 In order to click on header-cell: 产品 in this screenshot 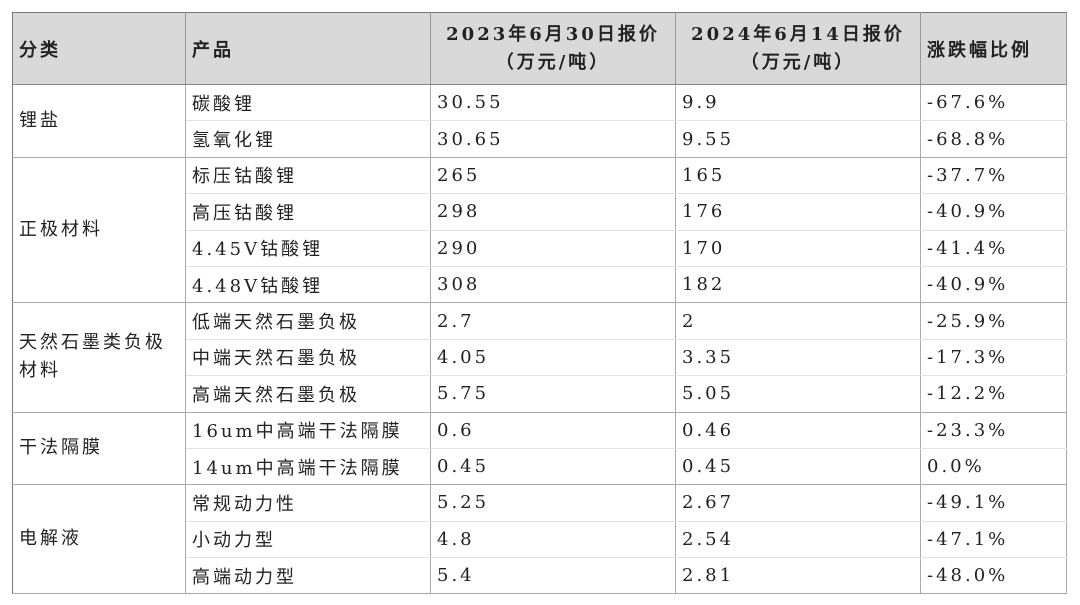, I will do `click(308, 48)`.